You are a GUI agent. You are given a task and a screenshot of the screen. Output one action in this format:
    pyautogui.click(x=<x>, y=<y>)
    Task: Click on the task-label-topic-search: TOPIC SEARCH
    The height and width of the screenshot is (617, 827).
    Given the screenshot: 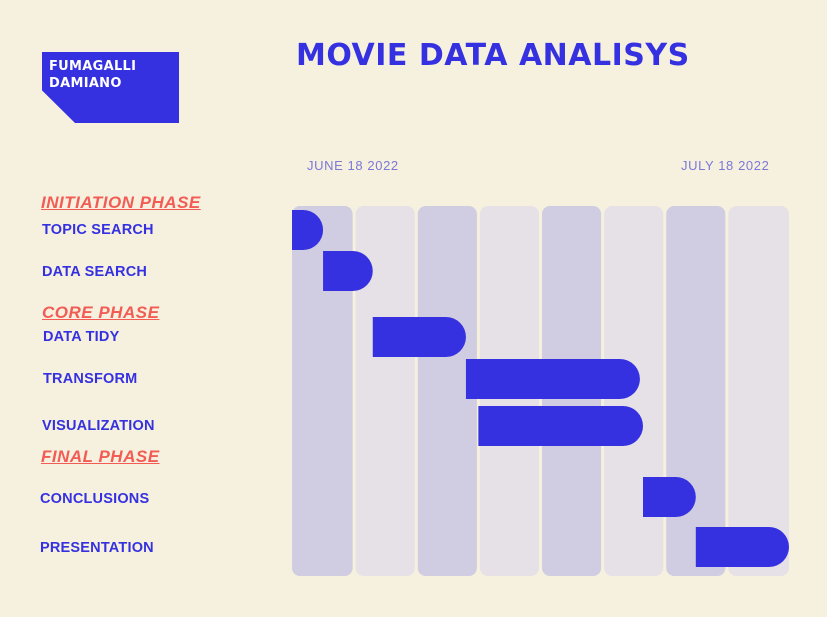 What is the action you would take?
    pyautogui.click(x=98, y=230)
    